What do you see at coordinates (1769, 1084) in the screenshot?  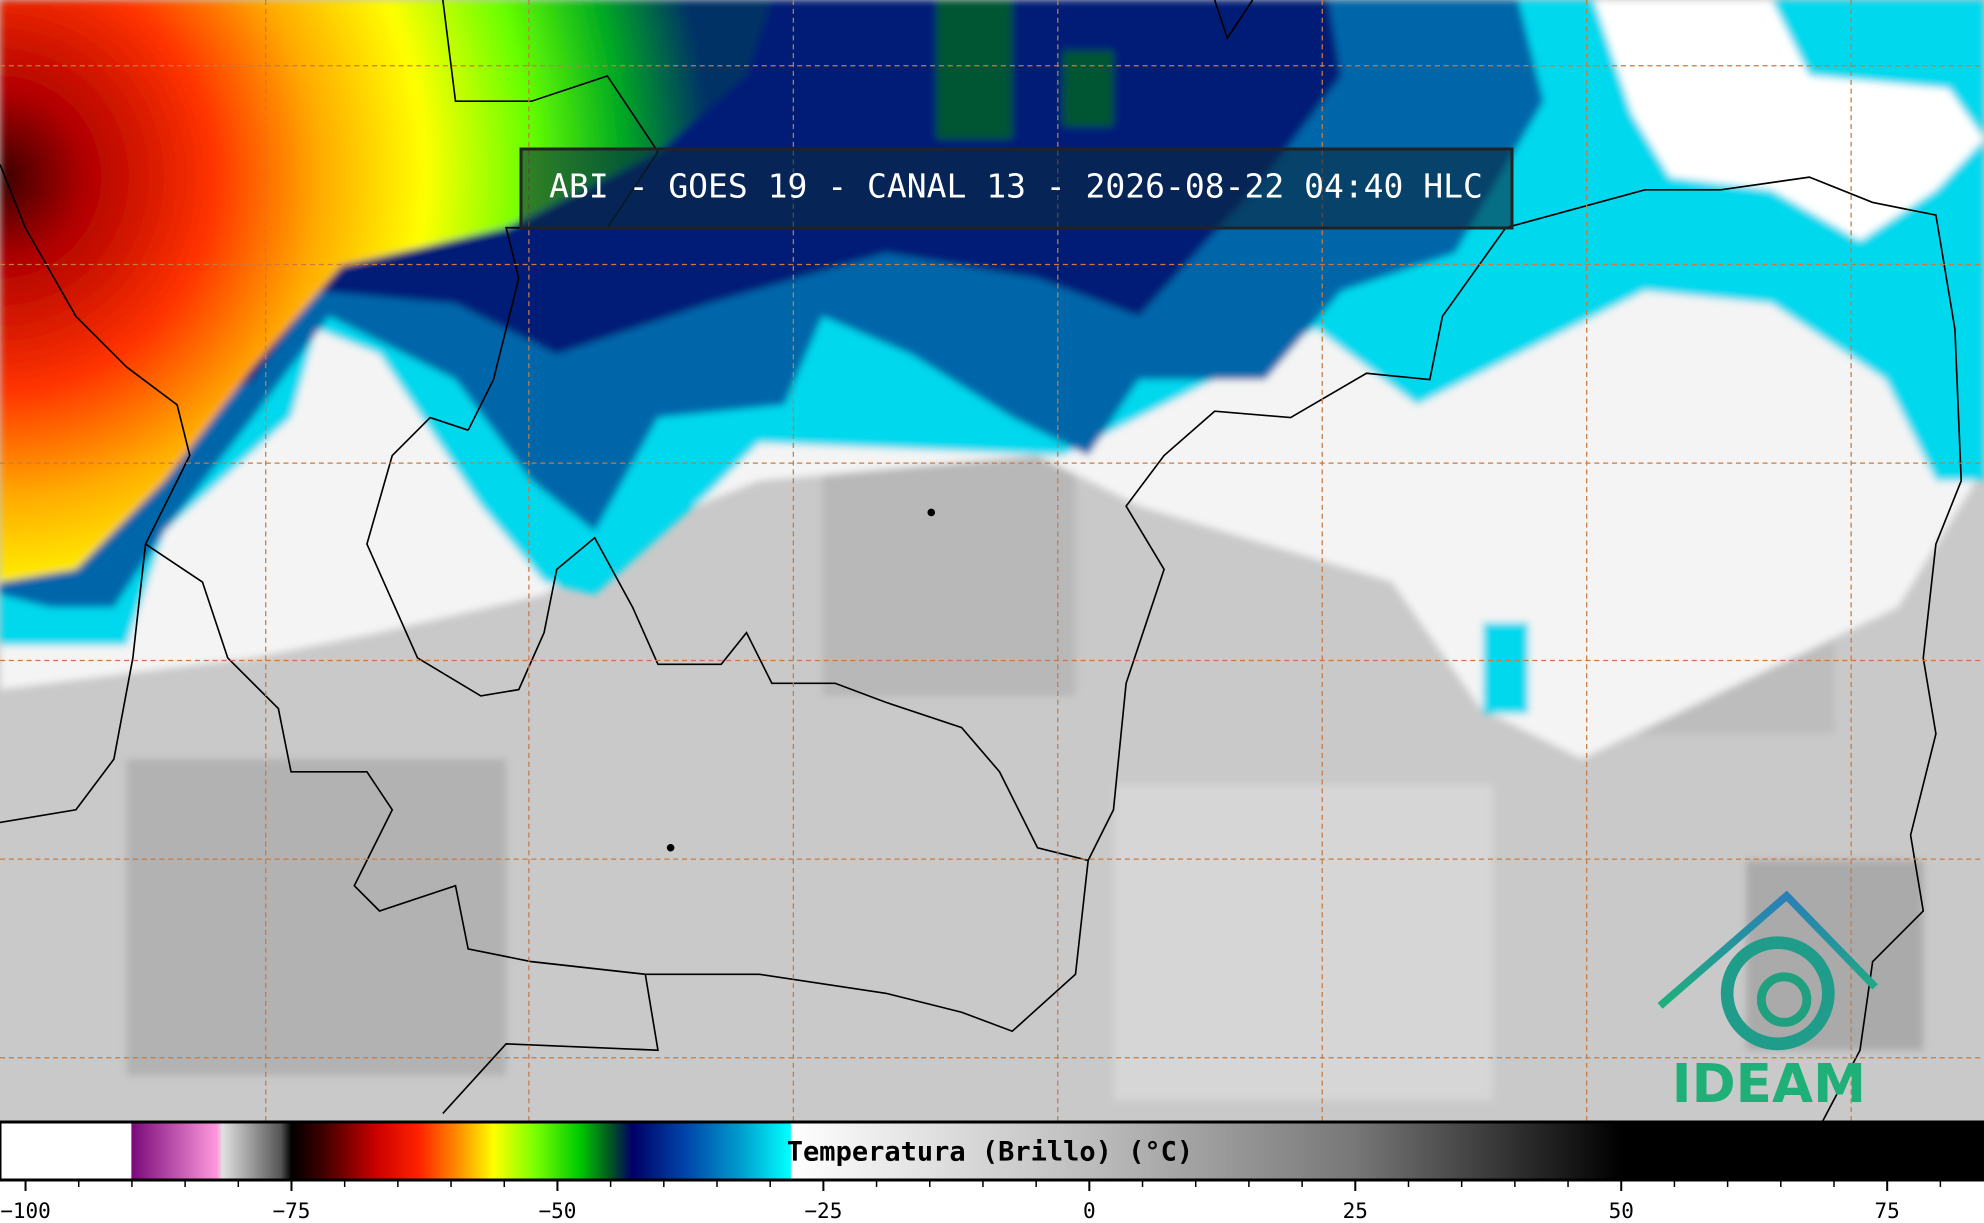 I see `logo-text: IDEAM` at bounding box center [1769, 1084].